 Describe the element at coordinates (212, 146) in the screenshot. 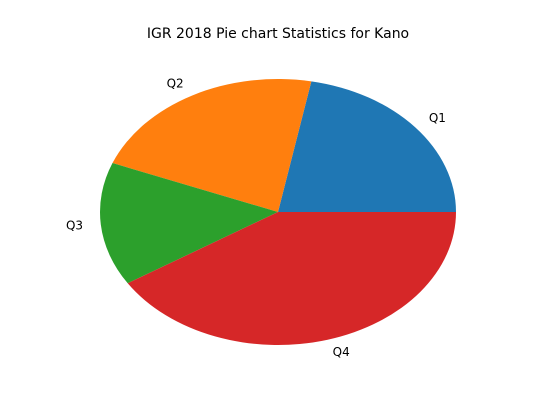

I see `pie-slice-q2` at that location.